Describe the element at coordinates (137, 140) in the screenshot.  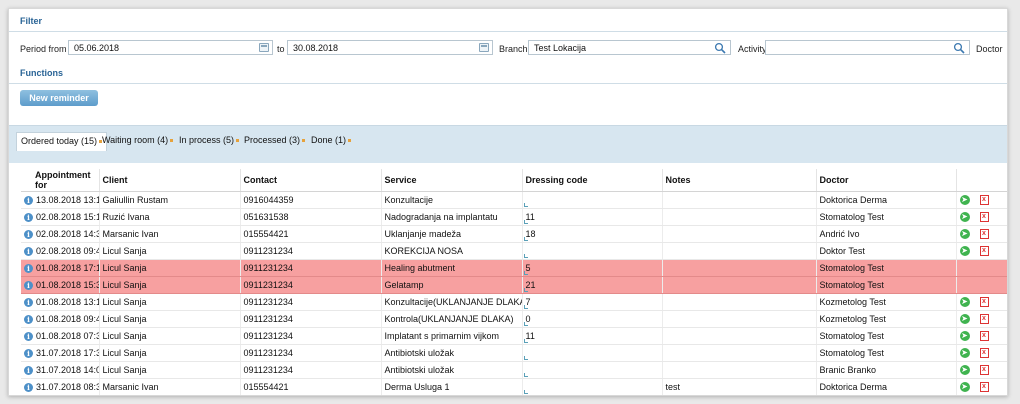
I see `tab-waiting-room: Waiting room (4)` at that location.